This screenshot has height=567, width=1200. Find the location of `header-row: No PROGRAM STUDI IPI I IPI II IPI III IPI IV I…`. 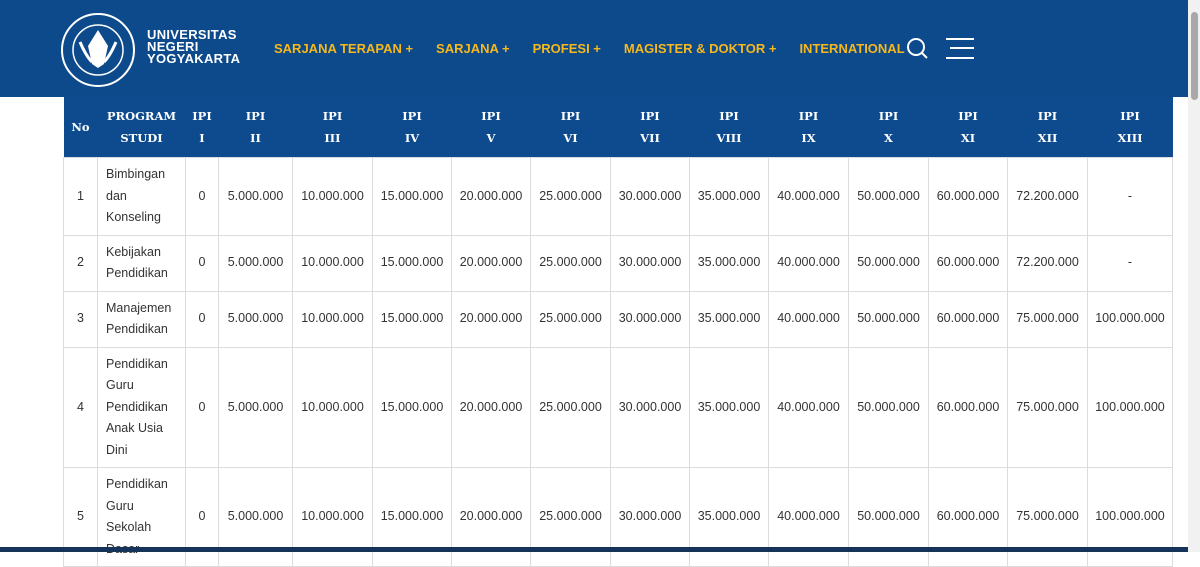

header-row: No PROGRAM STUDI IPI I IPI II IPI III IPI IV I… is located at coordinates (618, 127).